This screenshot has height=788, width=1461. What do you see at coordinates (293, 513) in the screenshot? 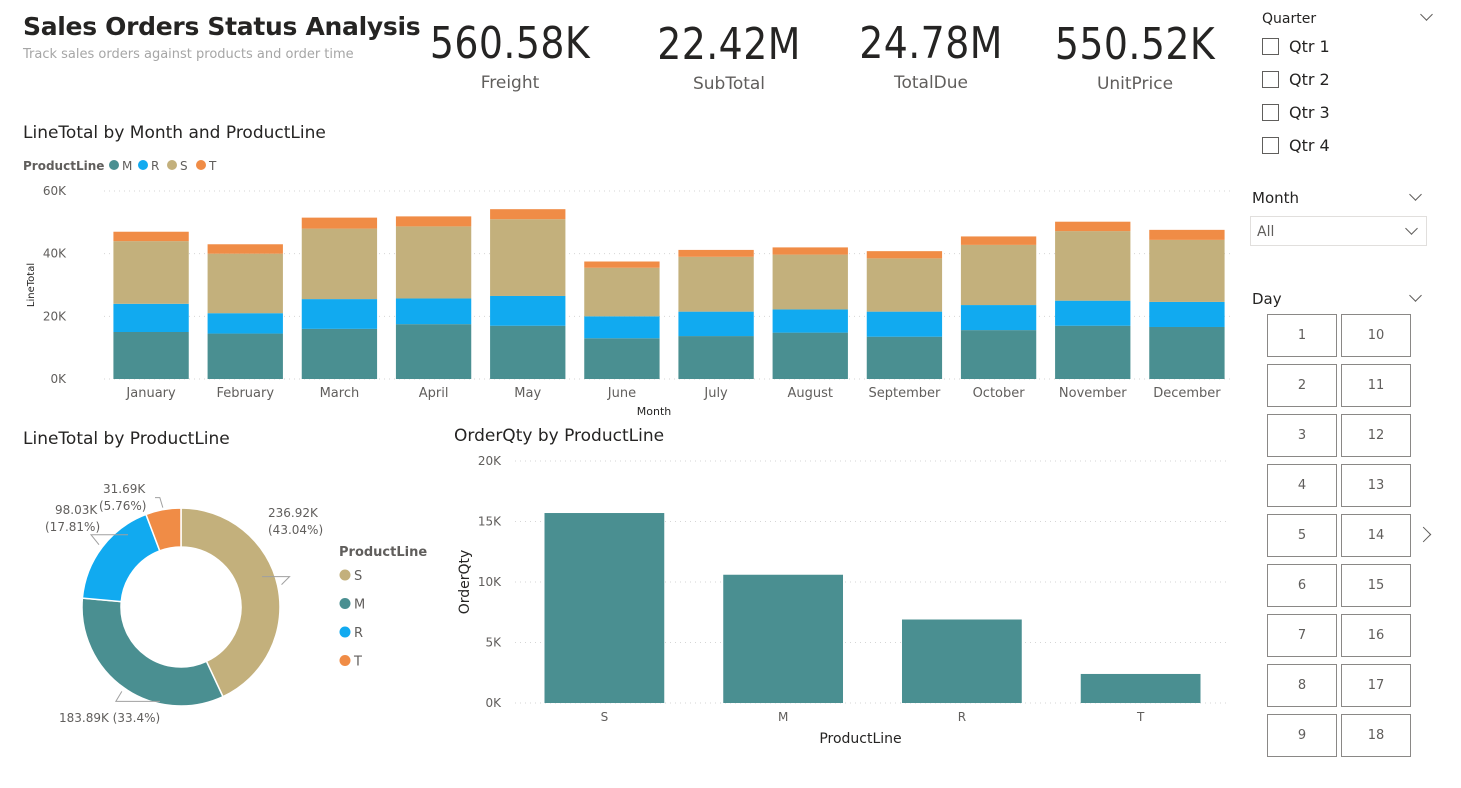
I see `data-label-value: 236.92K` at bounding box center [293, 513].